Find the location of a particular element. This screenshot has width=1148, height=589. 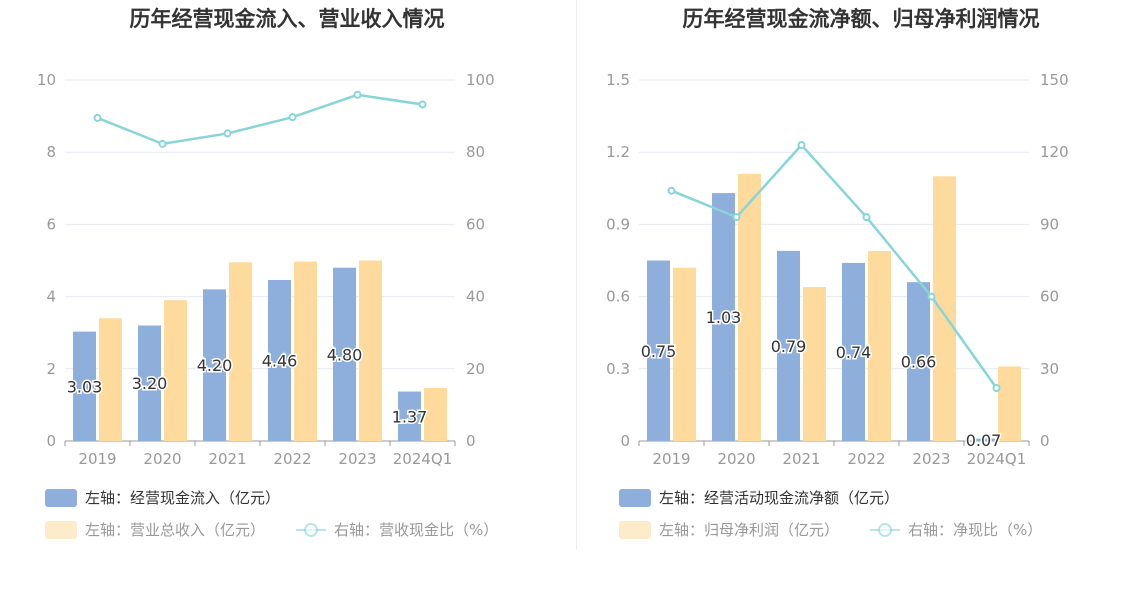

right-axis-tick-label: 40 is located at coordinates (475, 297).